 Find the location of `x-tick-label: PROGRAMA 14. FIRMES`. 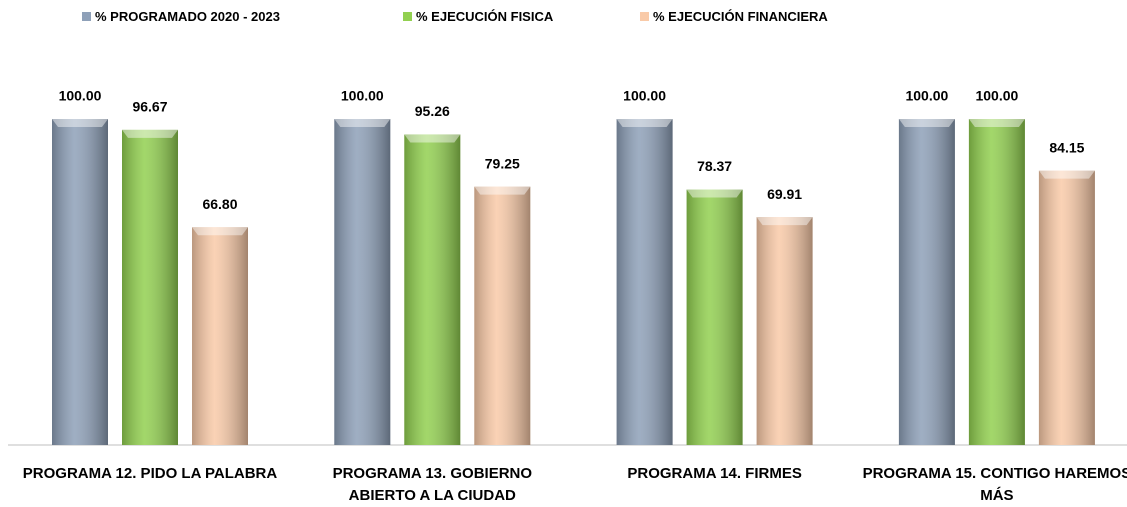

x-tick-label: PROGRAMA 14. FIRMES is located at coordinates (714, 473).